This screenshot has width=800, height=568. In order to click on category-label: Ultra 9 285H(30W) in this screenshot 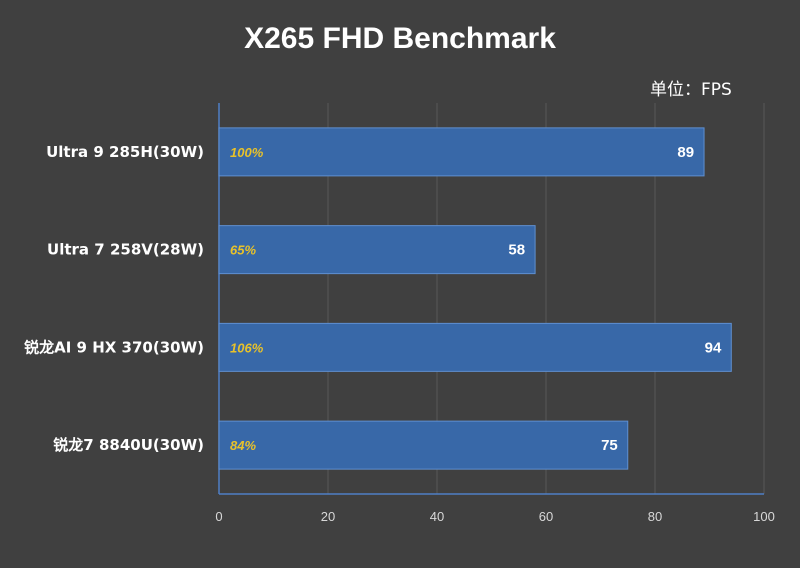, I will do `click(125, 152)`.